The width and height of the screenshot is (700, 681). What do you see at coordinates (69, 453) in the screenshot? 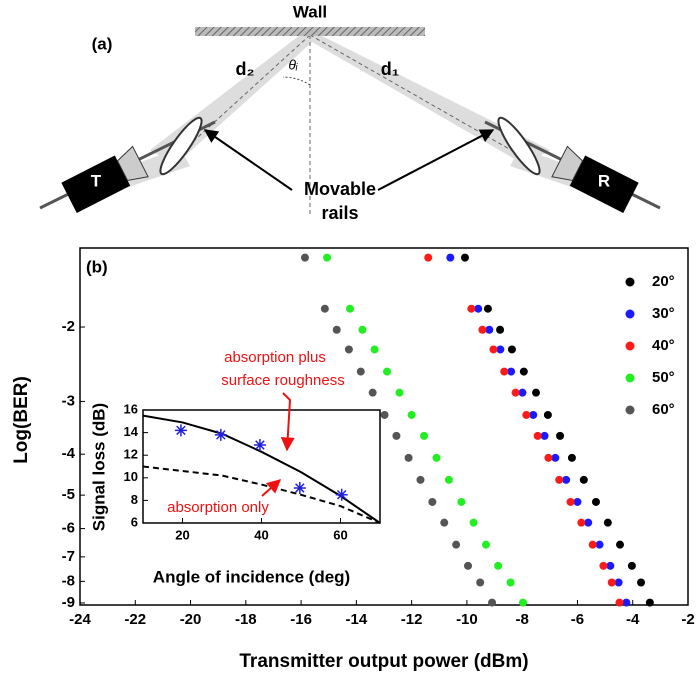
I see `y-tick-label: -4` at bounding box center [69, 453].